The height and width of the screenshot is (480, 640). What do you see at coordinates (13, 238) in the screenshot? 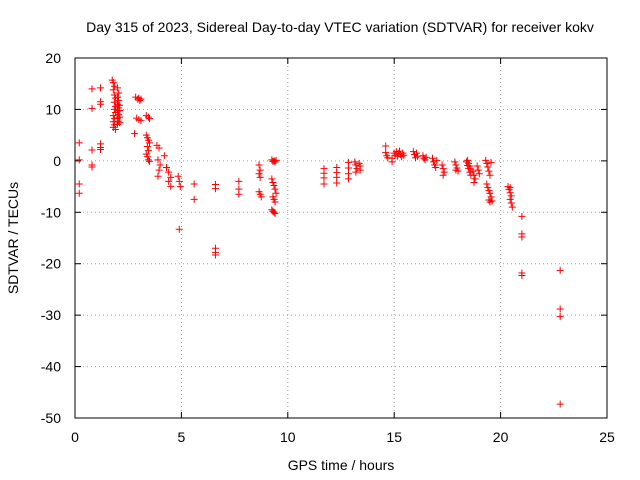
I see `y-axis-label: SDTVAR / TECUs` at bounding box center [13, 238].